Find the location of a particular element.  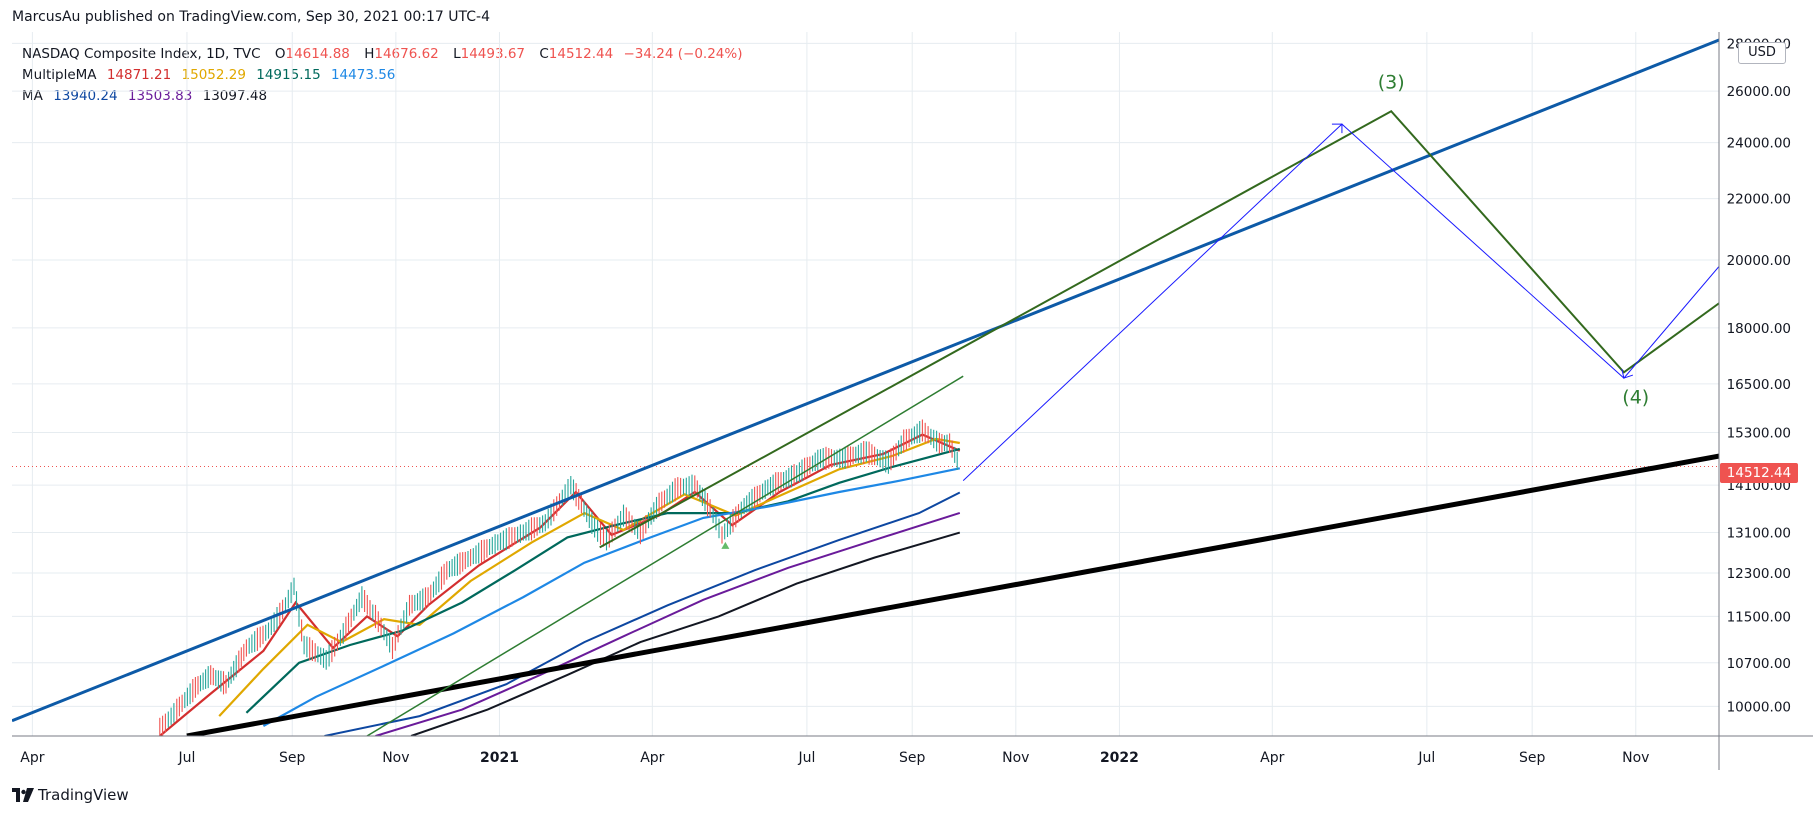

footer-brand: TradingView is located at coordinates (70, 795).